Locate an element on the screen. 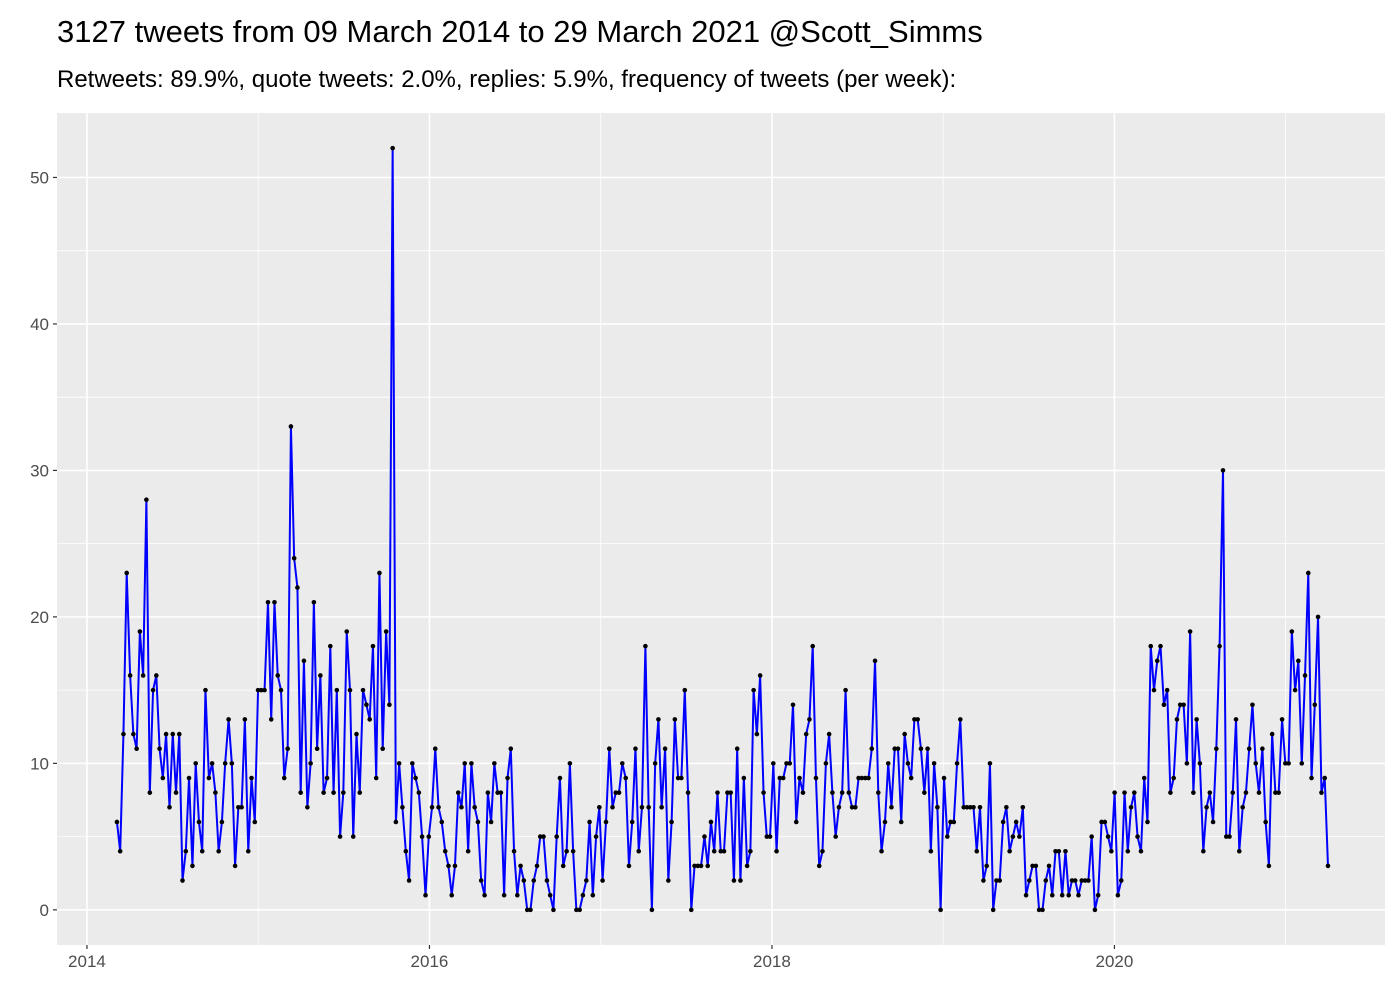  y-tick-label: 20 is located at coordinates (39, 617).